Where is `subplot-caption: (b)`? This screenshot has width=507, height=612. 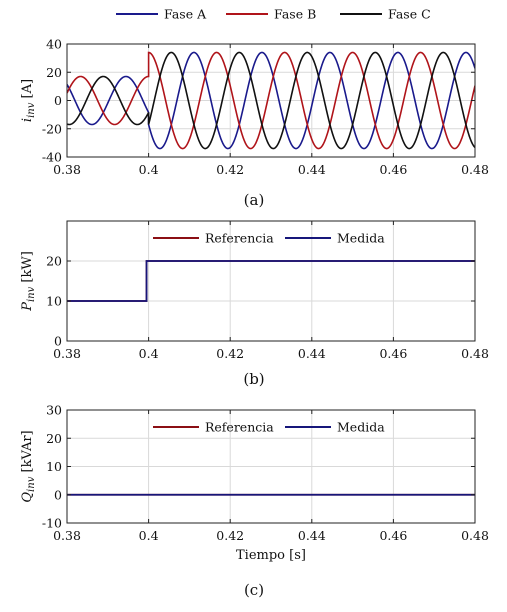 subplot-caption: (b) is located at coordinates (253, 379).